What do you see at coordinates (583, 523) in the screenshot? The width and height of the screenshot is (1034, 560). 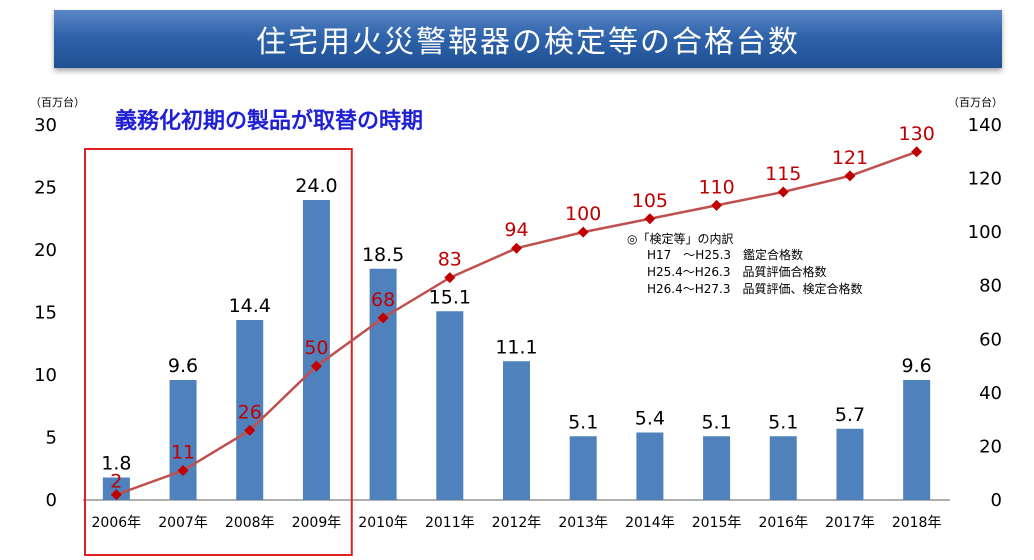 I see `category-label: 2013年` at bounding box center [583, 523].